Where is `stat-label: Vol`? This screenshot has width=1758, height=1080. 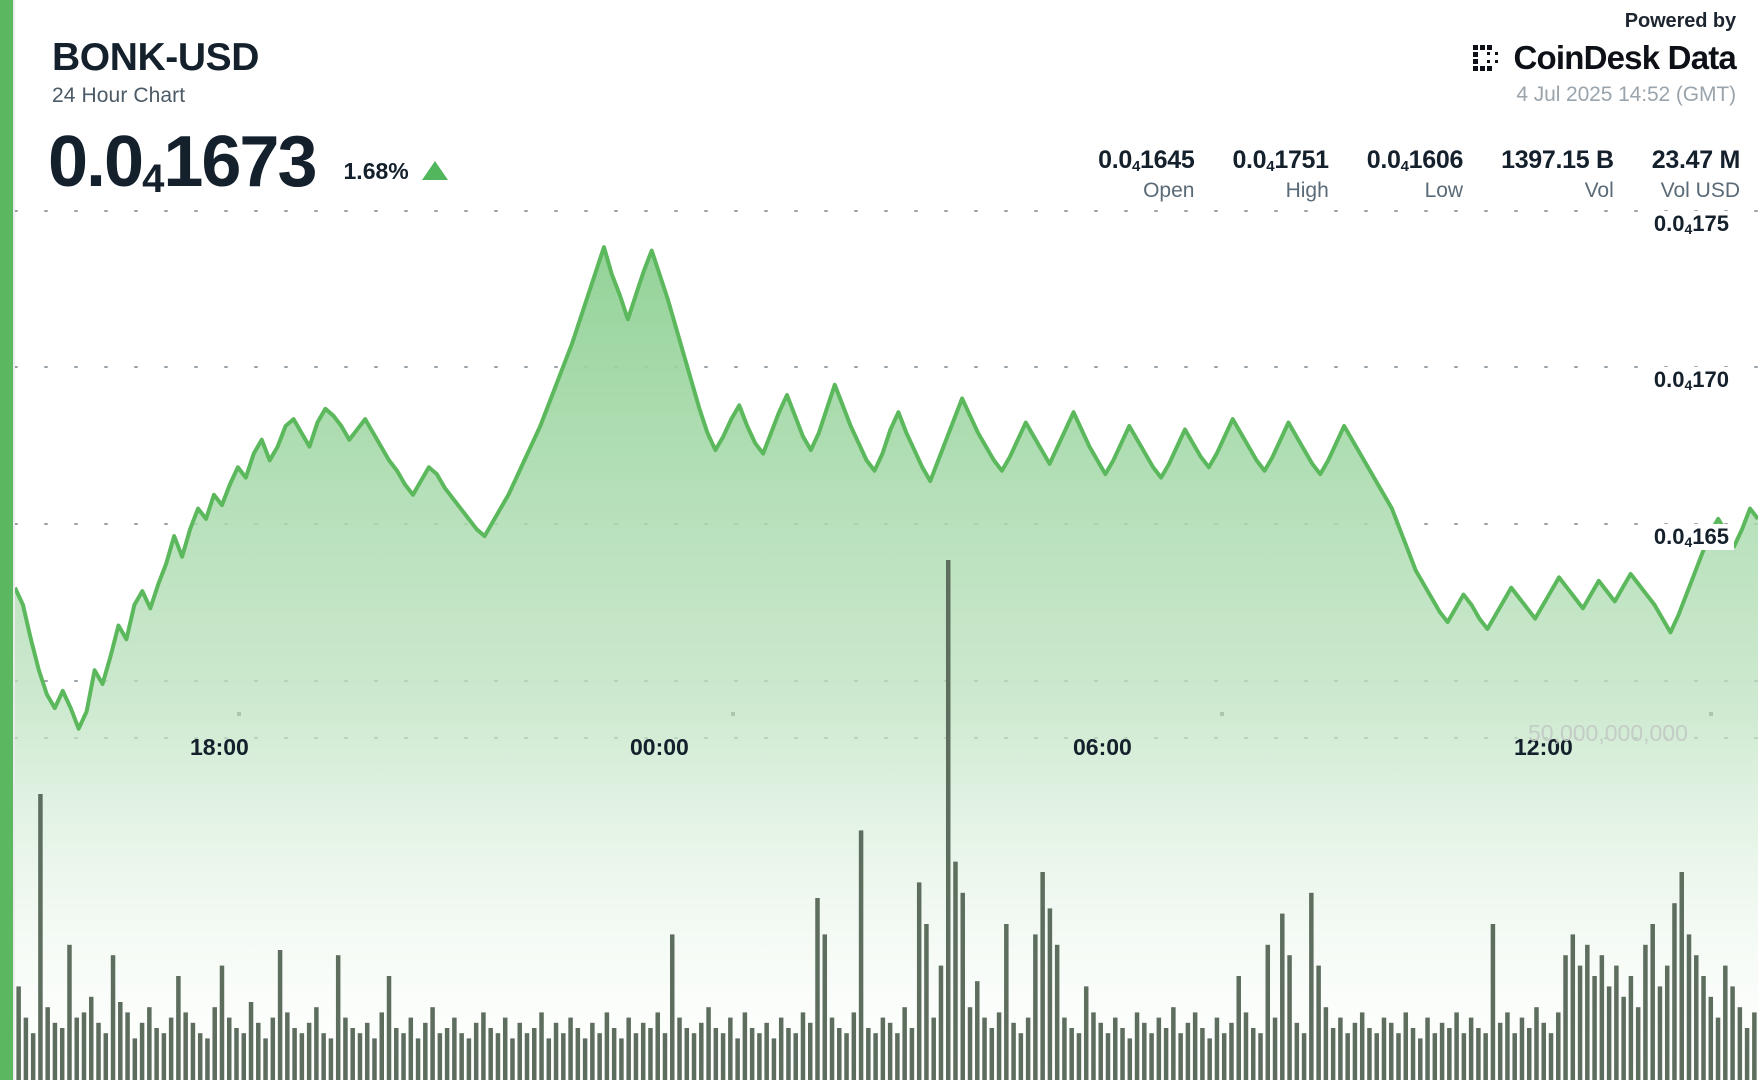
stat-label: Vol is located at coordinates (1599, 190).